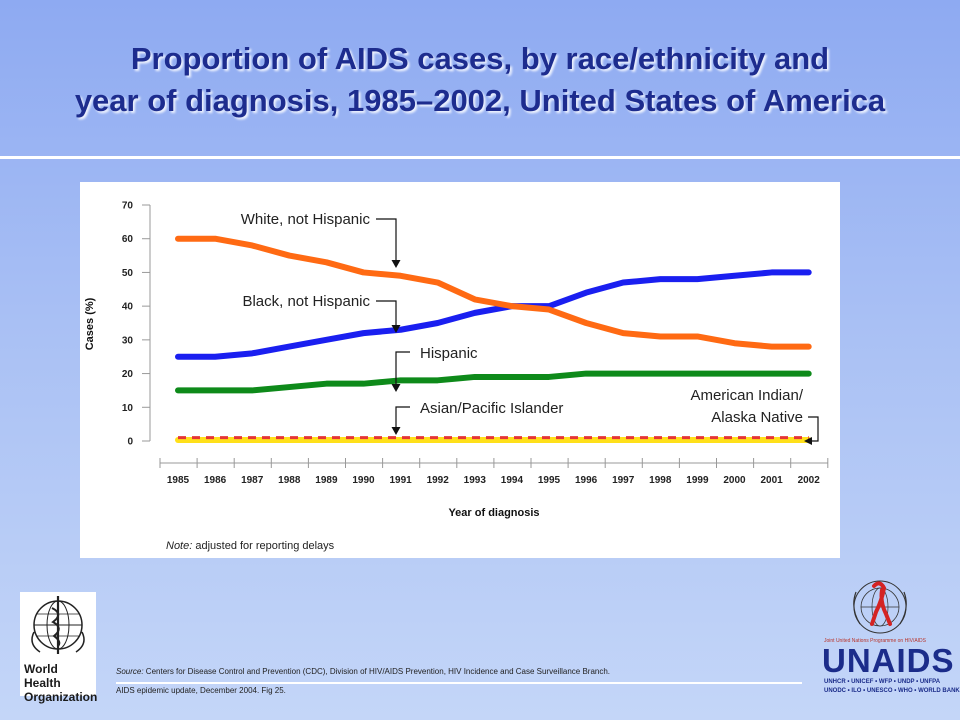 This screenshot has height=720, width=960. Describe the element at coordinates (306, 219) in the screenshot. I see `series-label-white: White, not Hispanic` at that location.